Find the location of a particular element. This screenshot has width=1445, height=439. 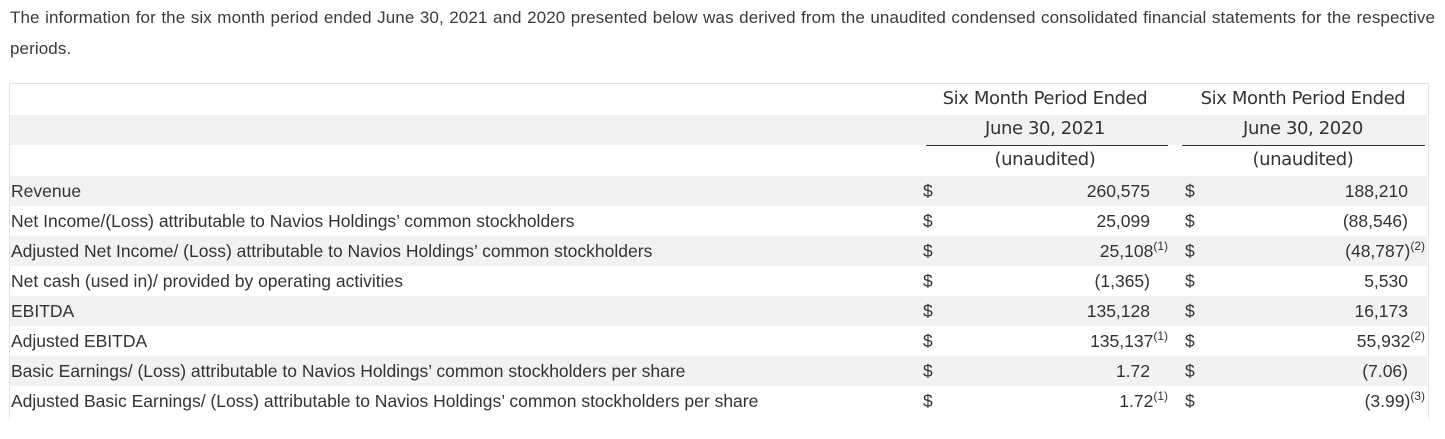

col1-header-line1: Six Month Period Ended is located at coordinates (1045, 98).